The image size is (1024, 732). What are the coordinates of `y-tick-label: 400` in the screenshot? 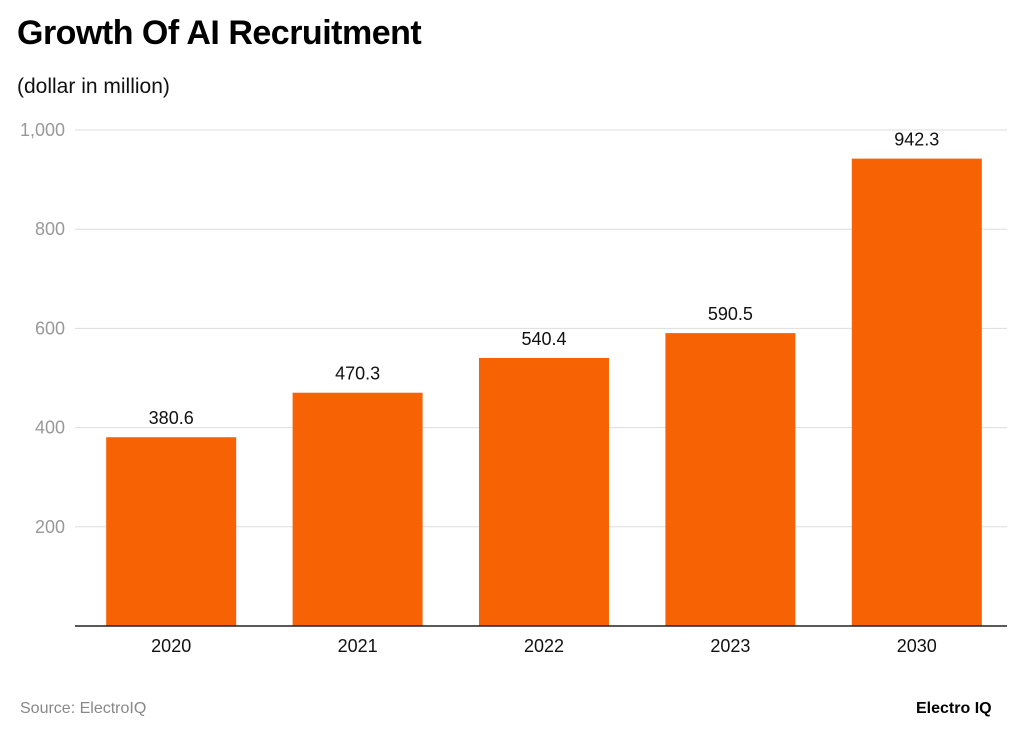 It's located at (50, 428).